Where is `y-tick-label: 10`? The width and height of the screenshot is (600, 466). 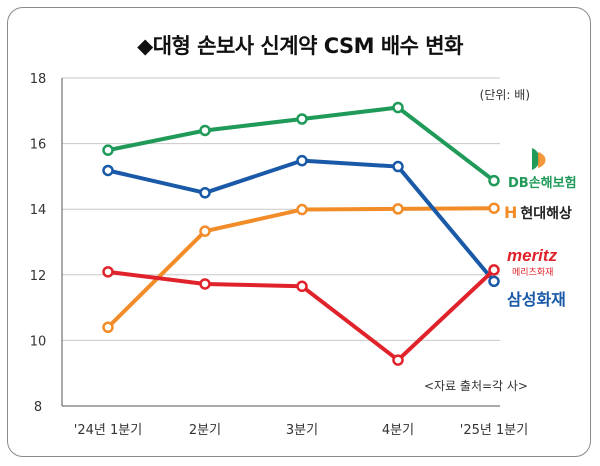 y-tick-label: 10 is located at coordinates (38, 341).